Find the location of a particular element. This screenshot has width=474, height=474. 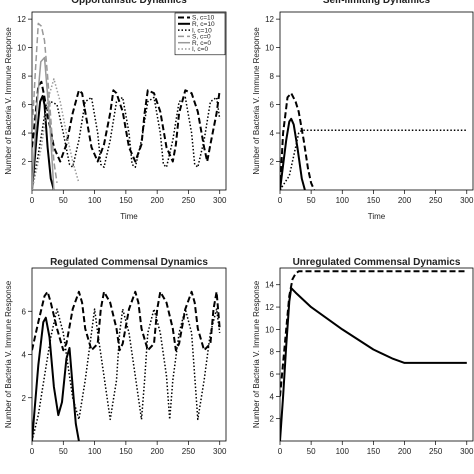

legend-label: S, c=10 is located at coordinates (203, 18).